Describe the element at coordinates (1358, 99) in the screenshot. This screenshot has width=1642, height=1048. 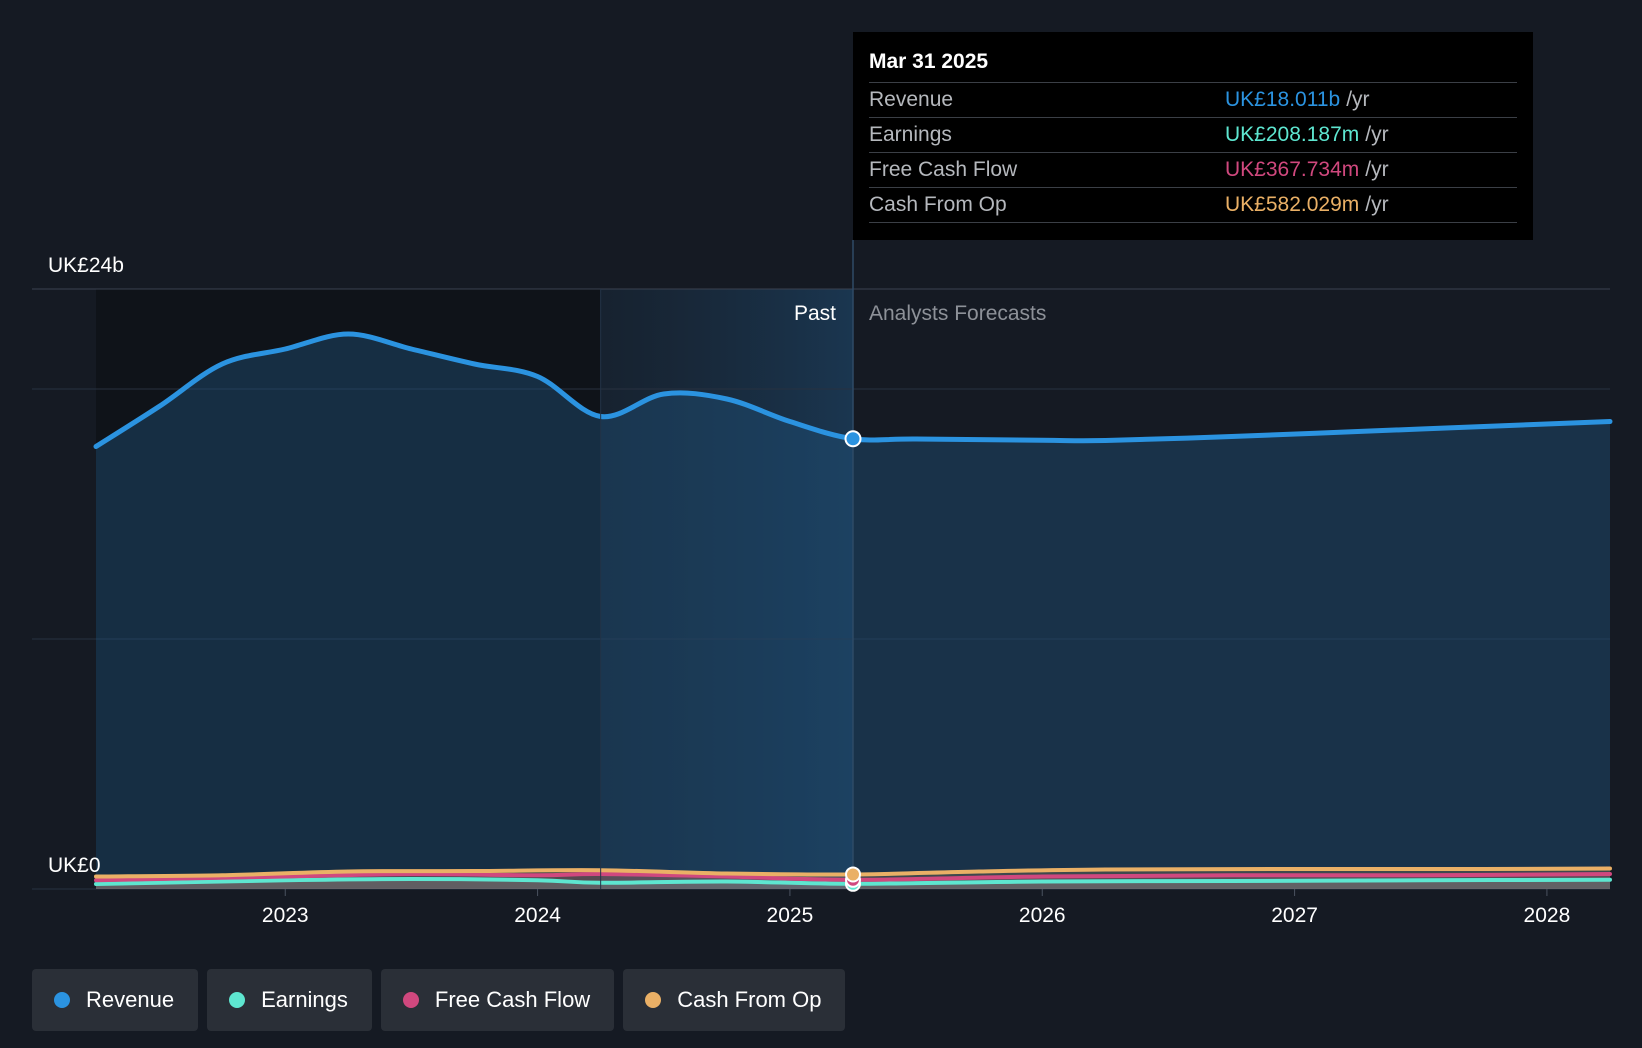
I see `tooltip-revenue-unit: /yr` at that location.